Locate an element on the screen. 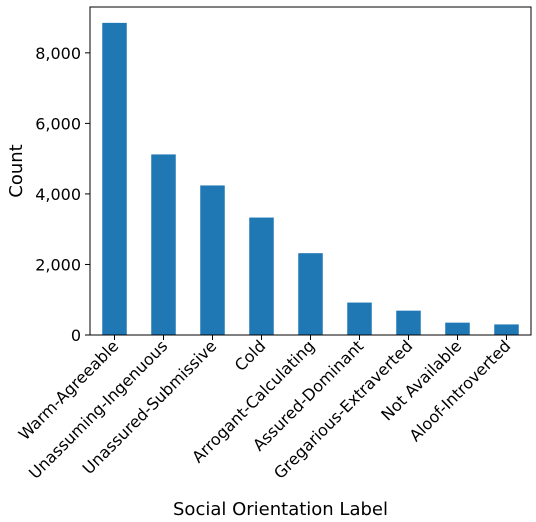 Image resolution: width=536 pixels, height=522 pixels. y-axis-label: Count is located at coordinates (16, 170).